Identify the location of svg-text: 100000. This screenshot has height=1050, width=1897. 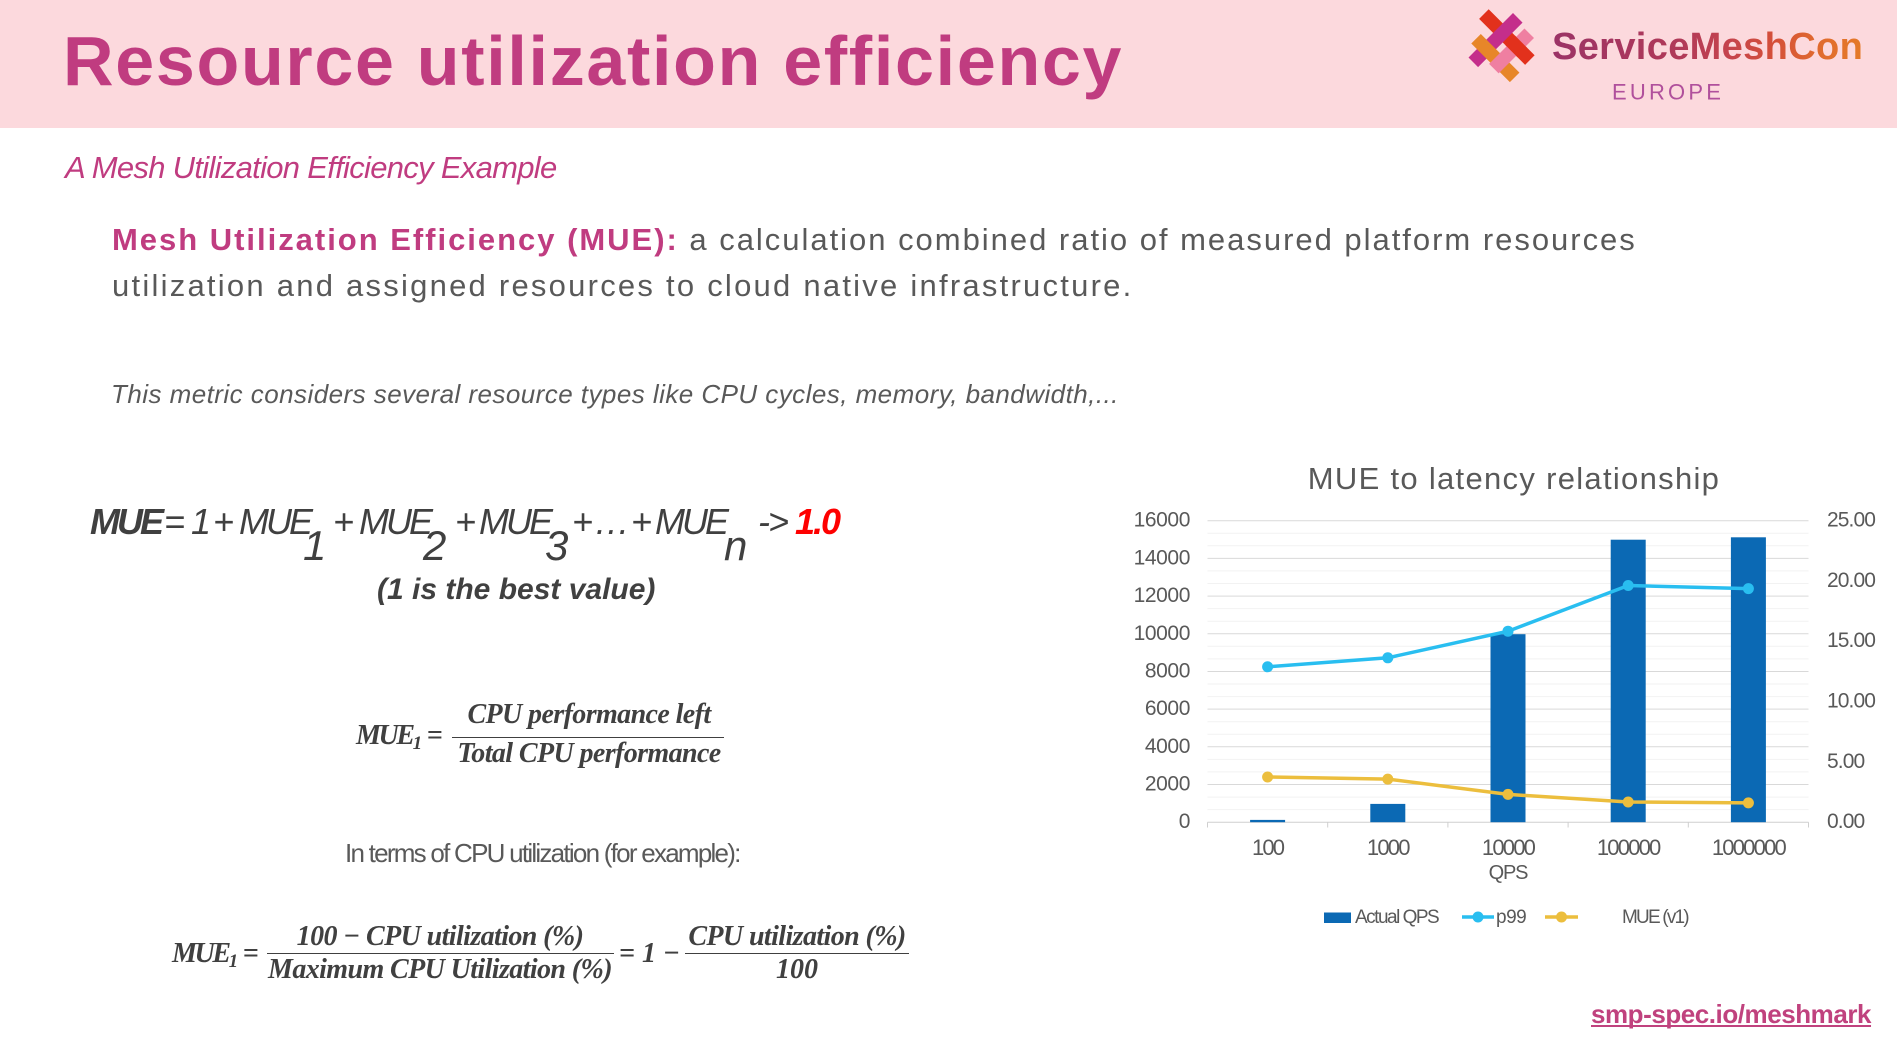
(1629, 847).